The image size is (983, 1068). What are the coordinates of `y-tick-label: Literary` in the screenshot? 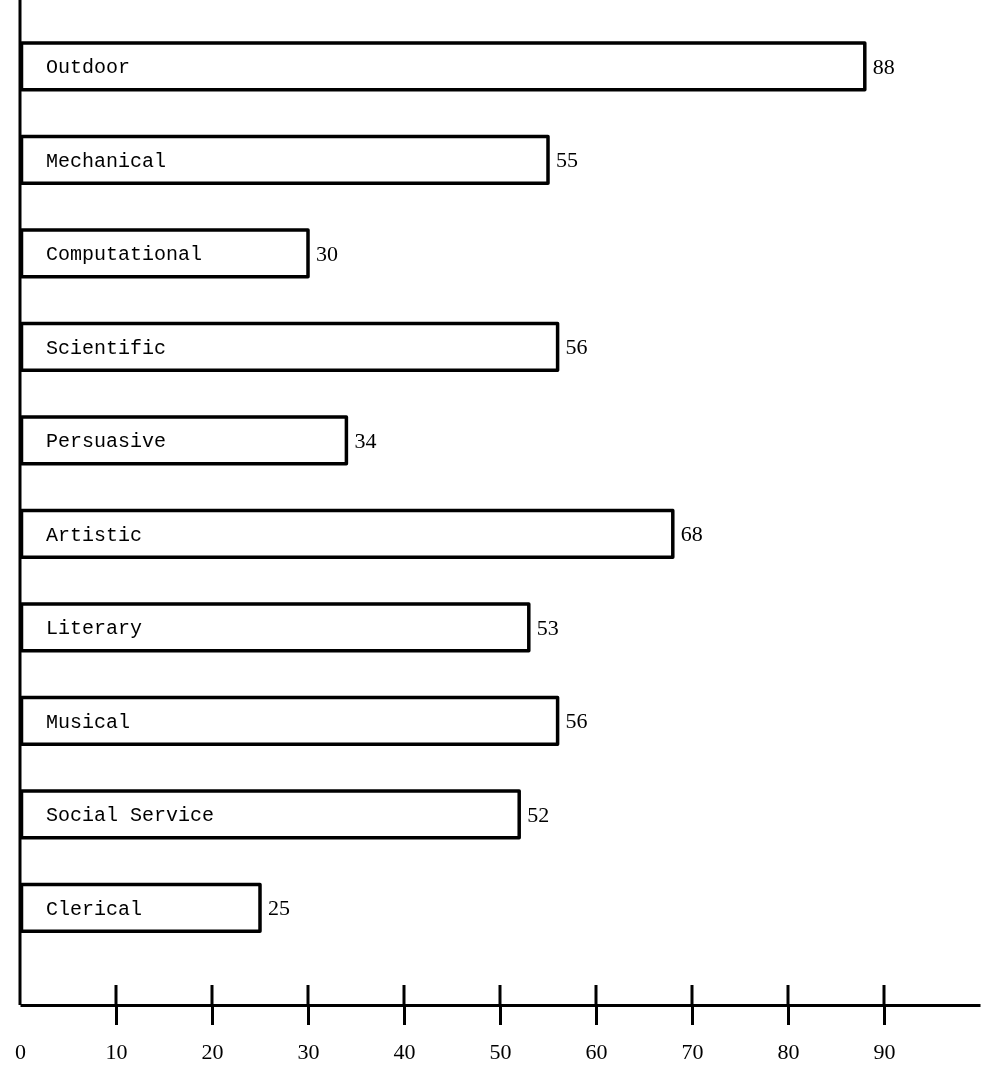 It's located at (94, 629).